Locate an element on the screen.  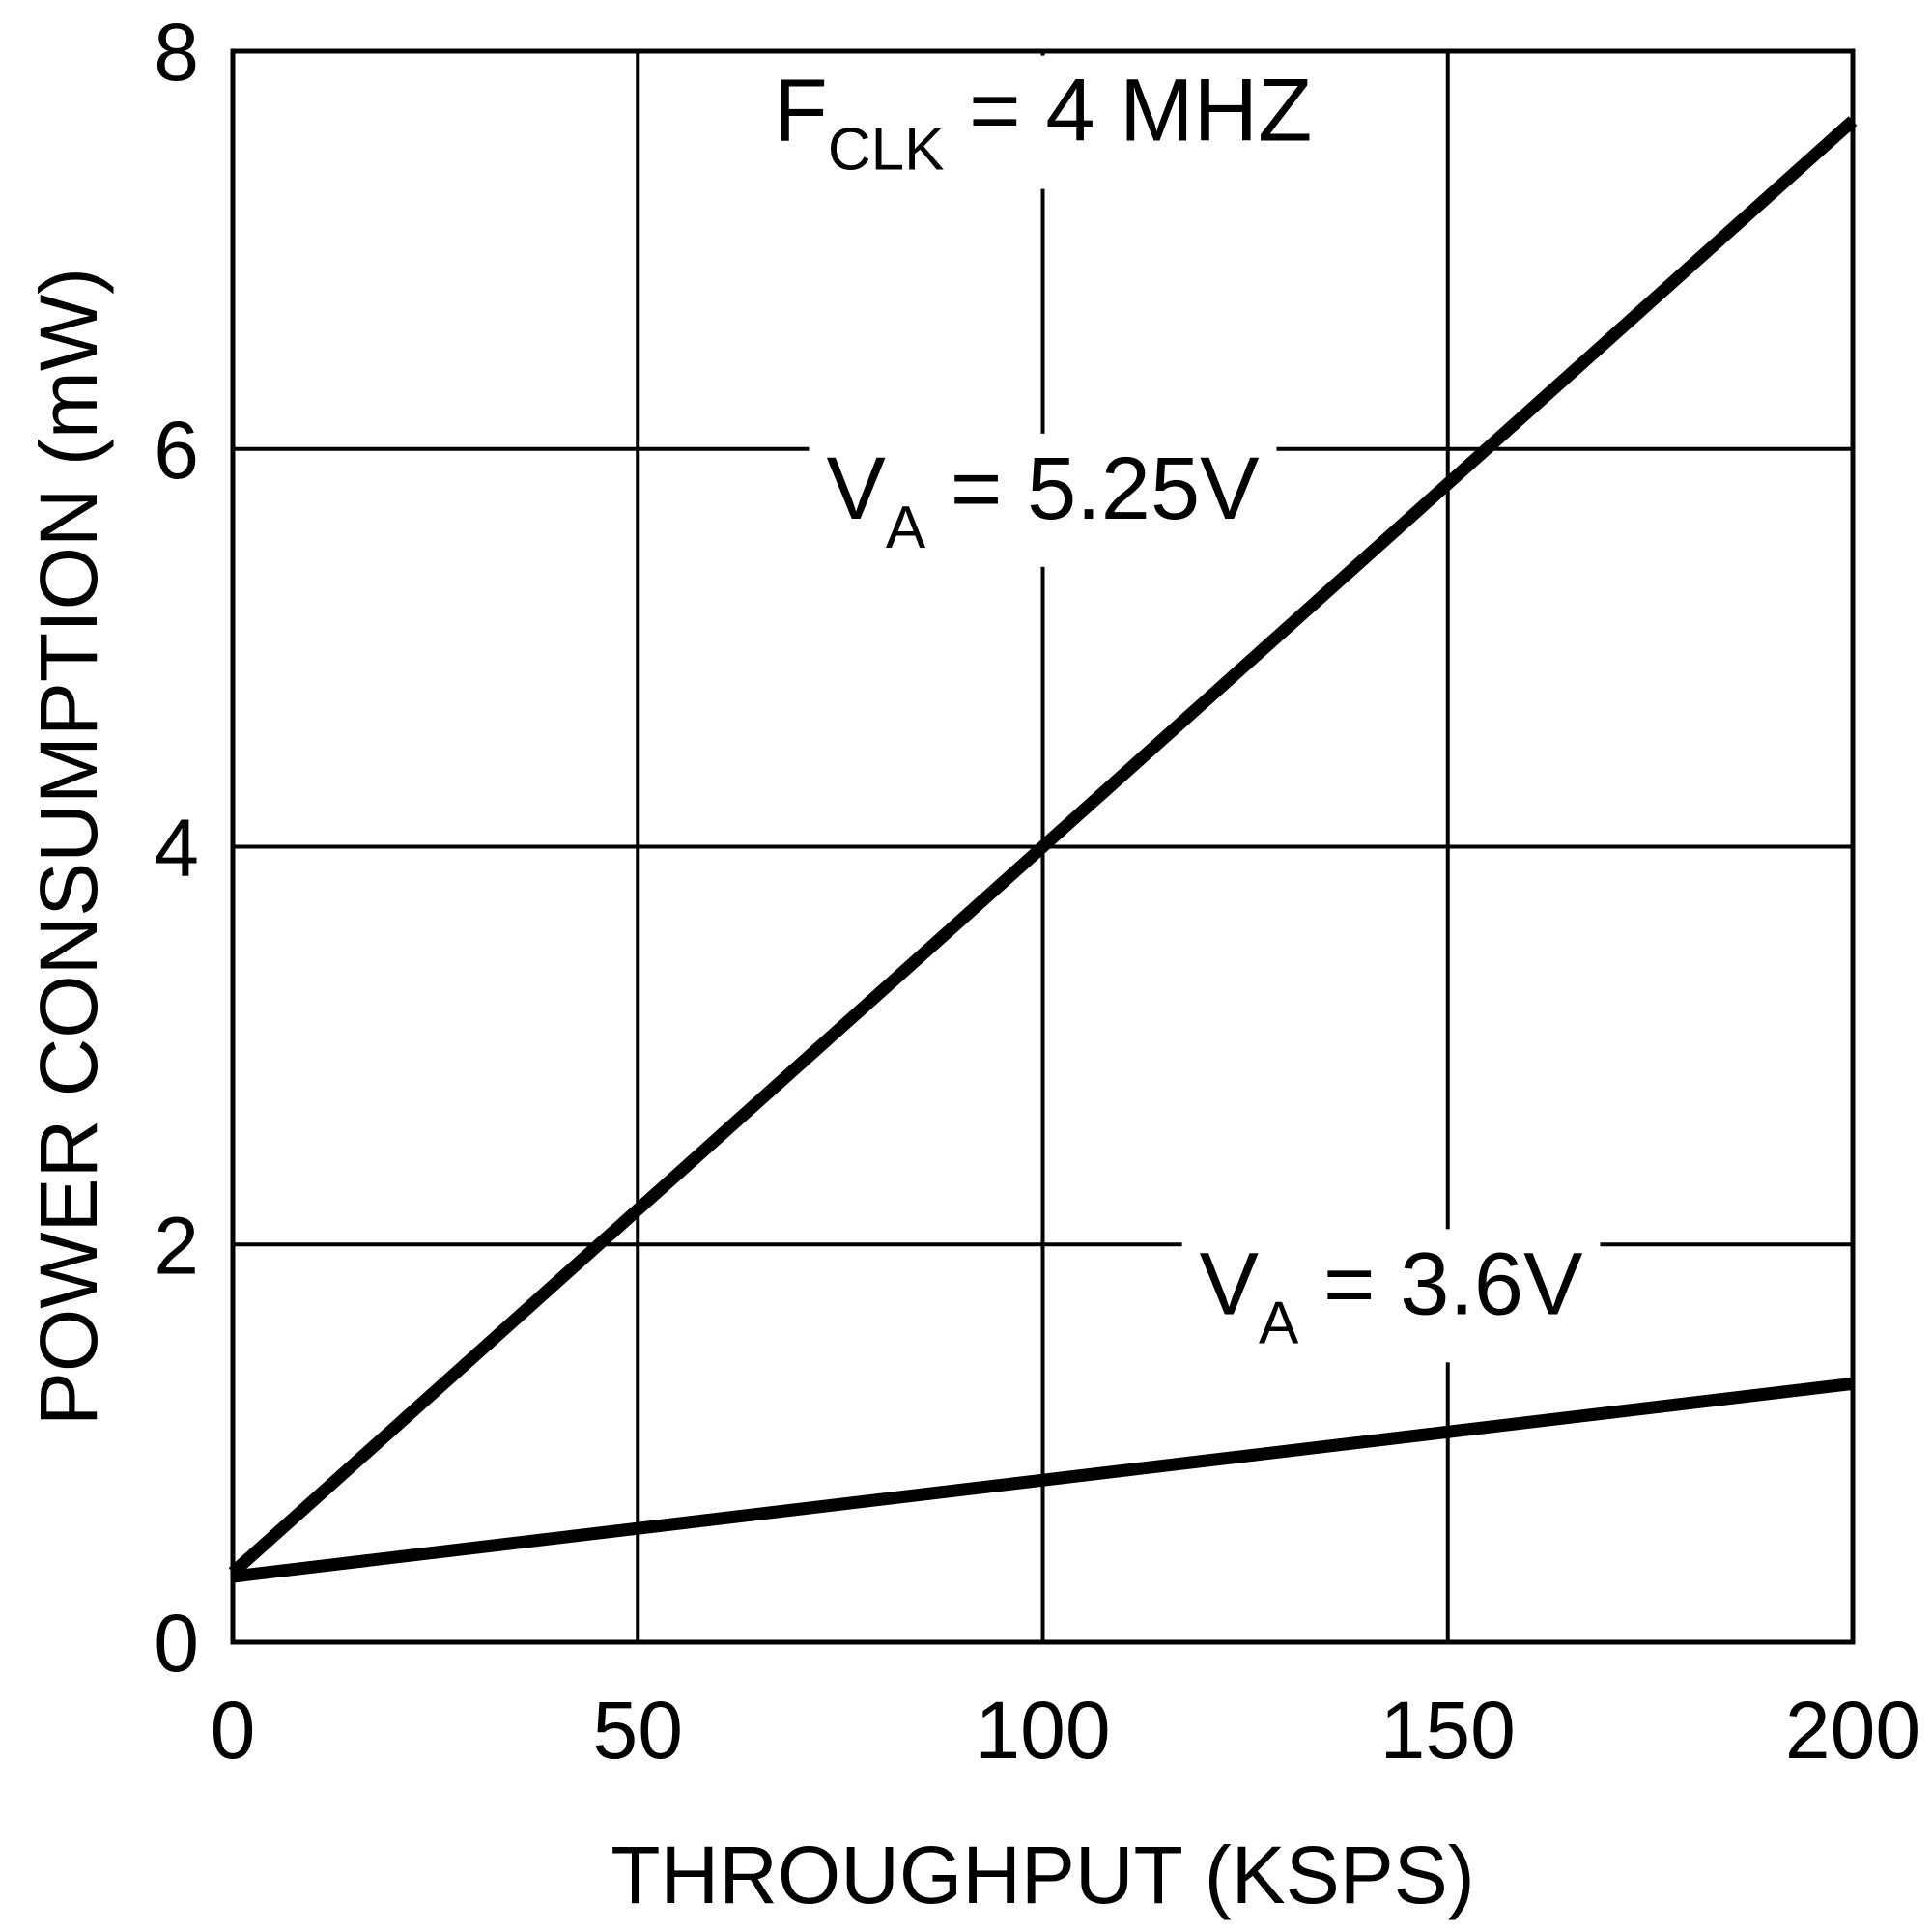
x-tick-label-200: 200 is located at coordinates (1852, 1730).